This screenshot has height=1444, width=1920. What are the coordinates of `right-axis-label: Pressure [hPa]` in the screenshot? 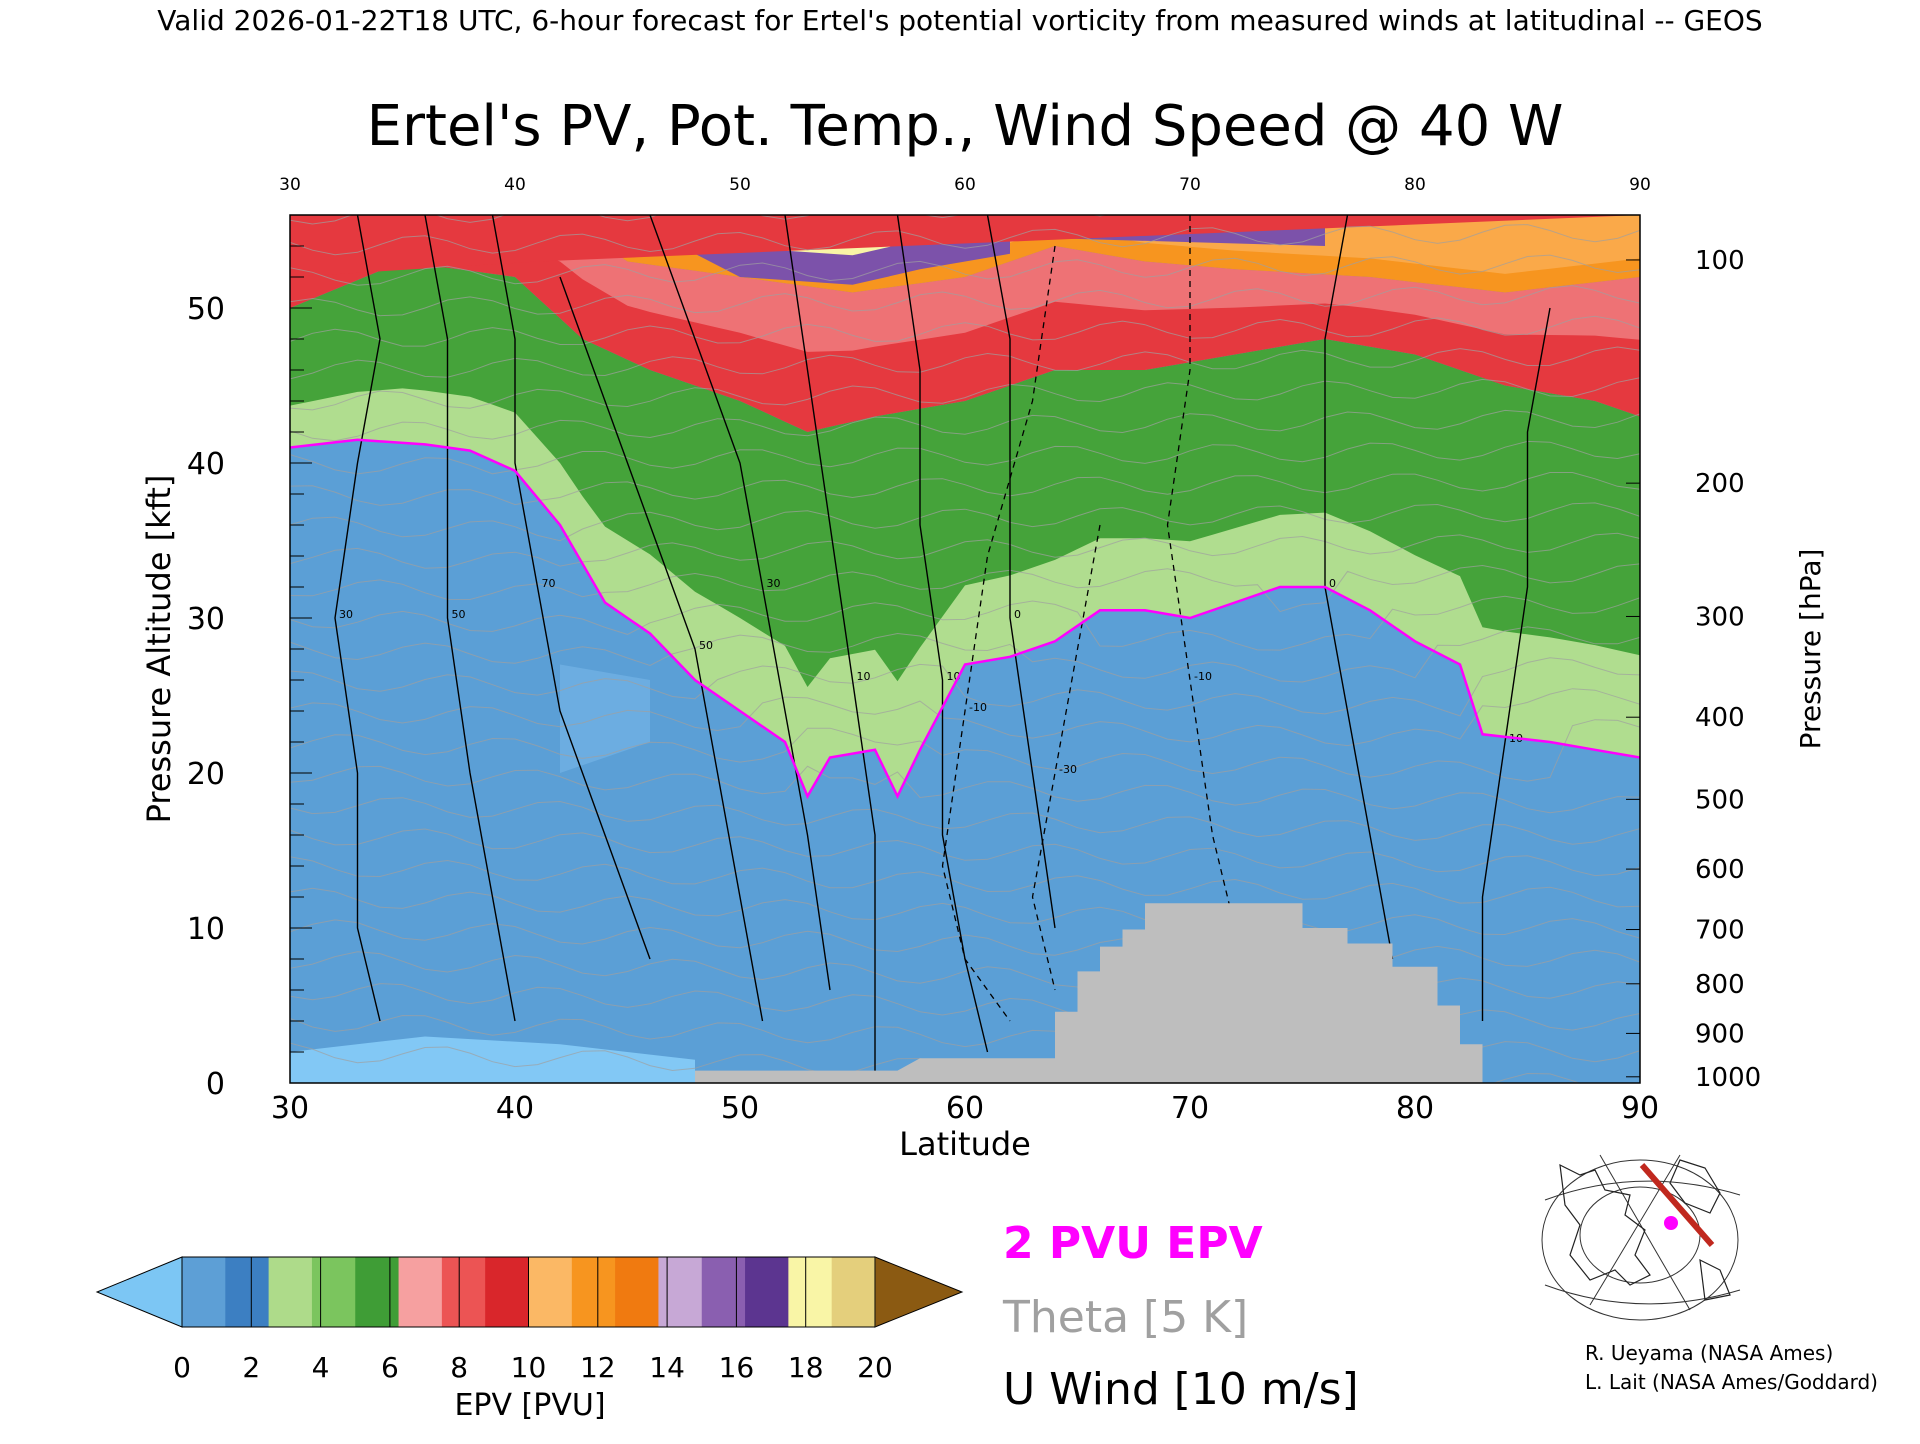 It's located at (1810, 649).